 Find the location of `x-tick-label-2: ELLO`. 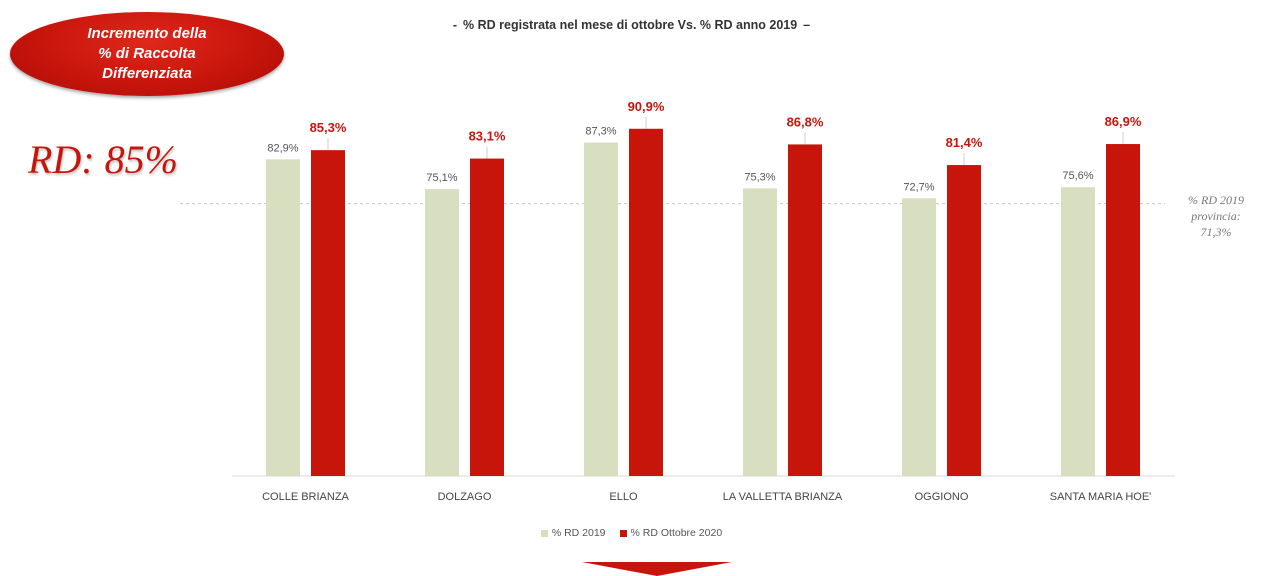

x-tick-label-2: ELLO is located at coordinates (623, 497).